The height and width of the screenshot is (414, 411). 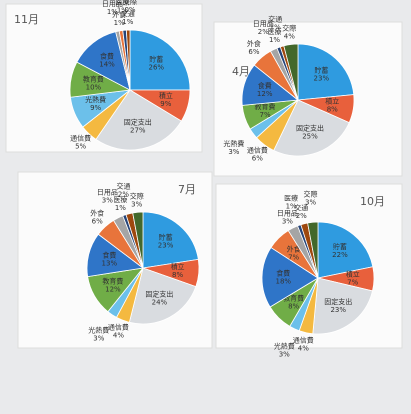 What do you see at coordinates (241, 71) in the screenshot?
I see `chart-title: 4月` at bounding box center [241, 71].